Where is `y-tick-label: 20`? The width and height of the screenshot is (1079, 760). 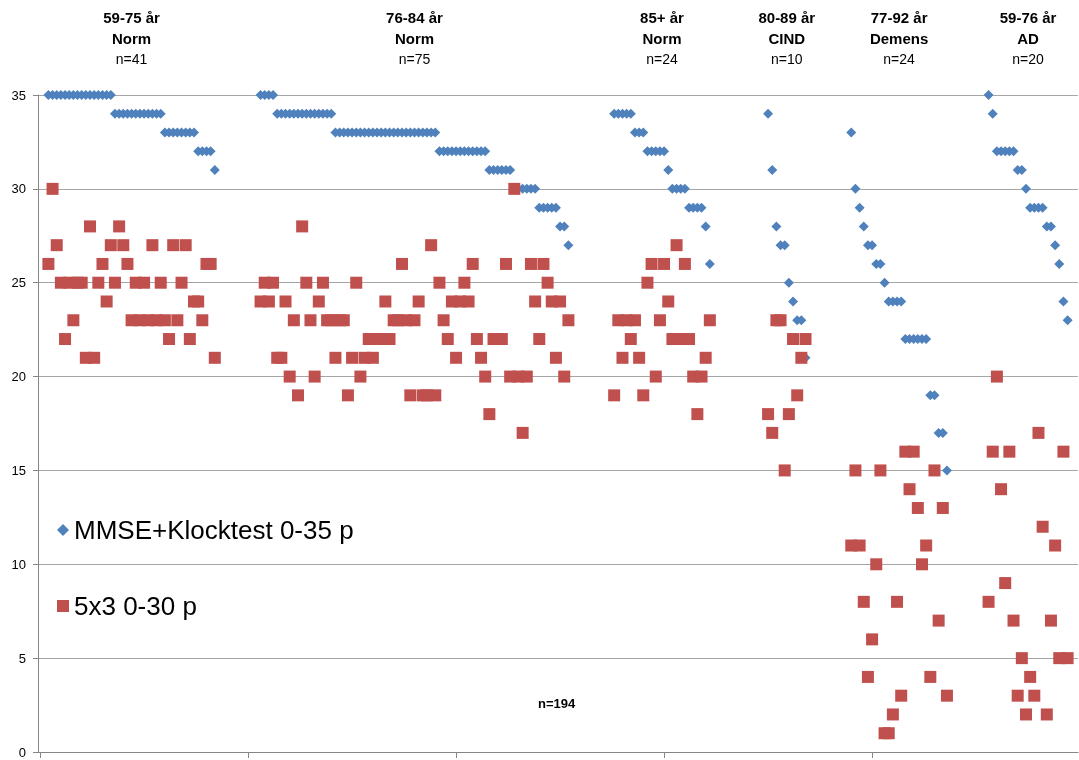 y-tick-label: 20 is located at coordinates (18, 377).